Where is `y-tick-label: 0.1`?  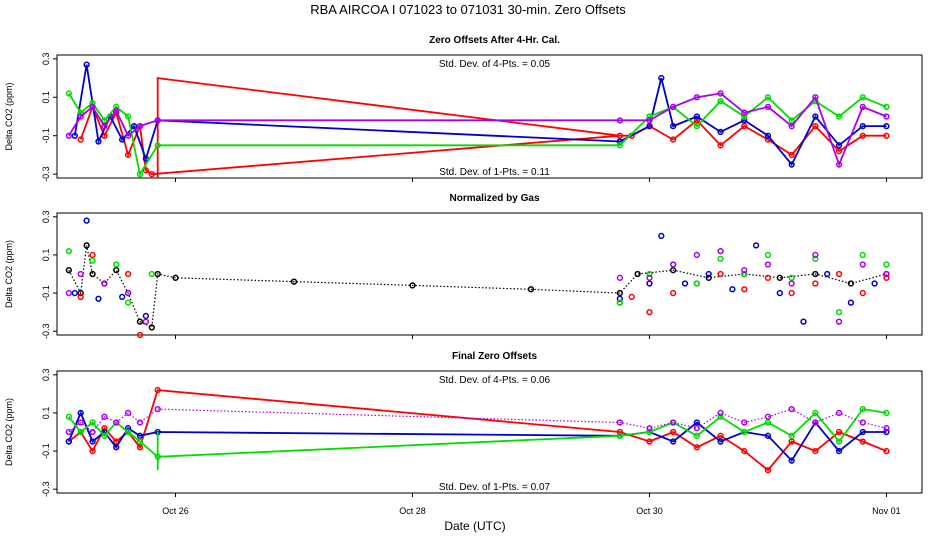 y-tick-label: 0.1 is located at coordinates (46, 413).